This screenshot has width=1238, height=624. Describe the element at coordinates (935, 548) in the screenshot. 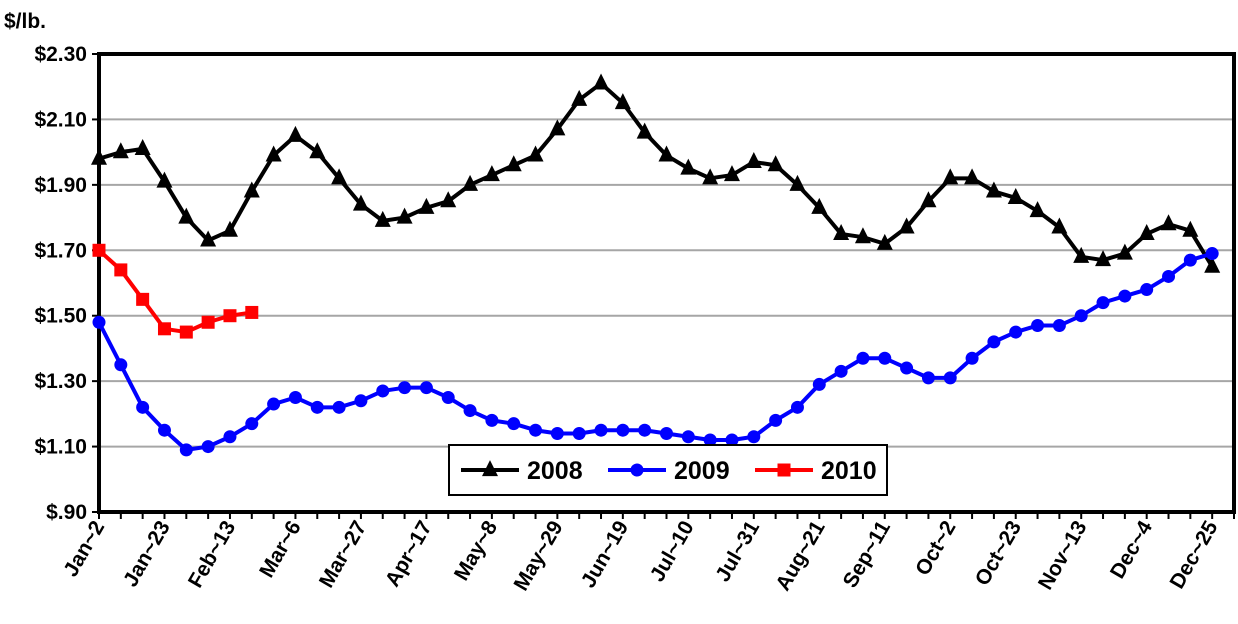

I see `x-tick-label: Oct~2` at that location.